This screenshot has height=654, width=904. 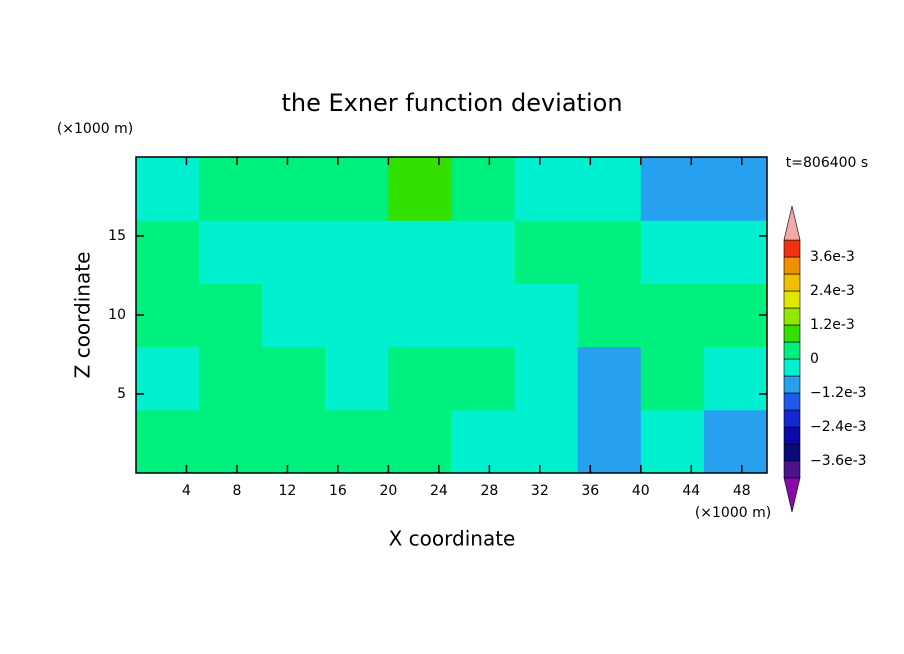 I want to click on x-tick-label: 4, so click(x=186, y=491).